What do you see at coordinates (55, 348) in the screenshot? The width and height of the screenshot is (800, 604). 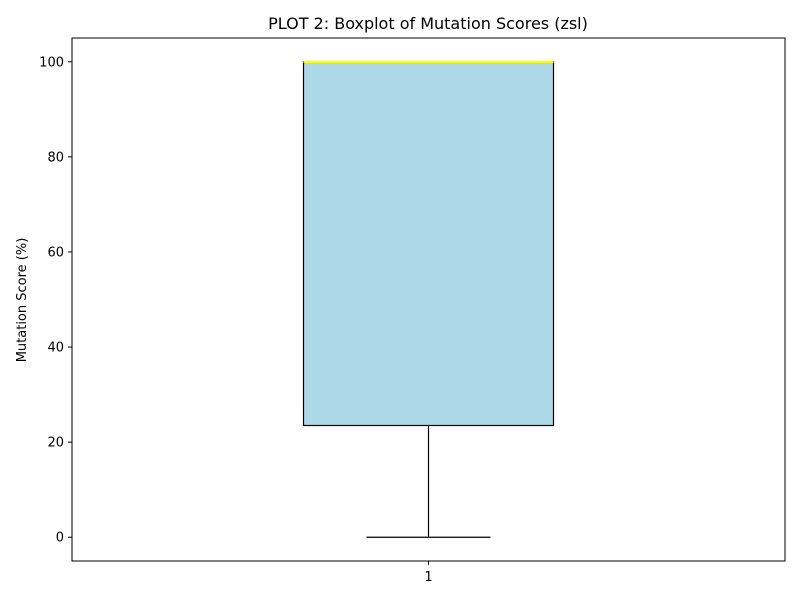 I see `y-tick-label: 40` at bounding box center [55, 348].